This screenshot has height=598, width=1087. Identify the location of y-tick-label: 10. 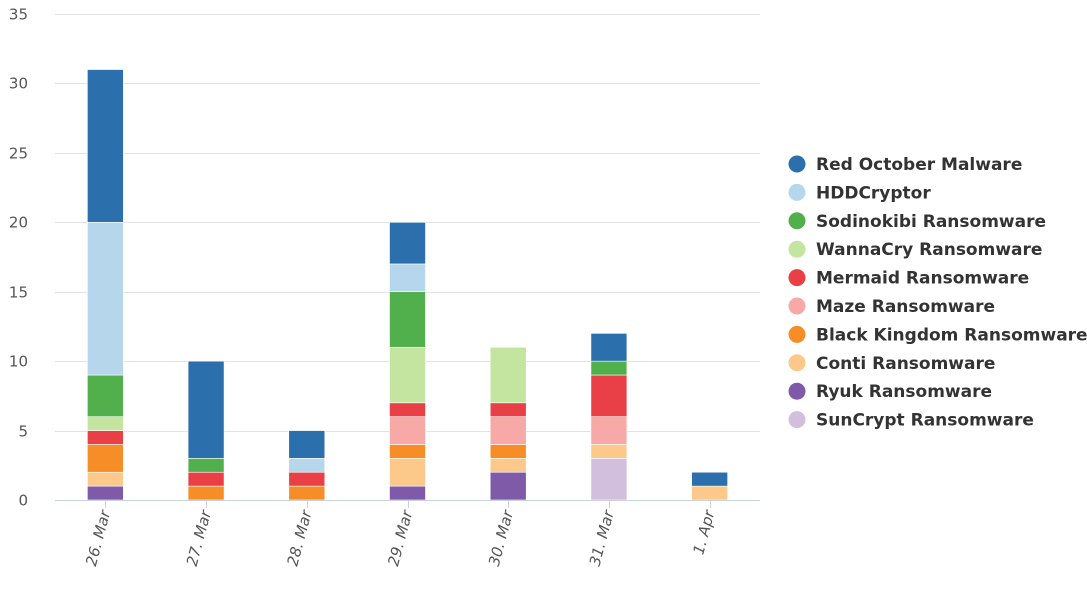
(18, 362).